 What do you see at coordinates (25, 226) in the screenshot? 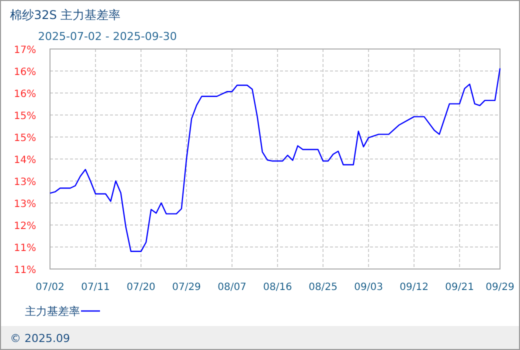
I see `y-tick-label: 12%` at bounding box center [25, 226].